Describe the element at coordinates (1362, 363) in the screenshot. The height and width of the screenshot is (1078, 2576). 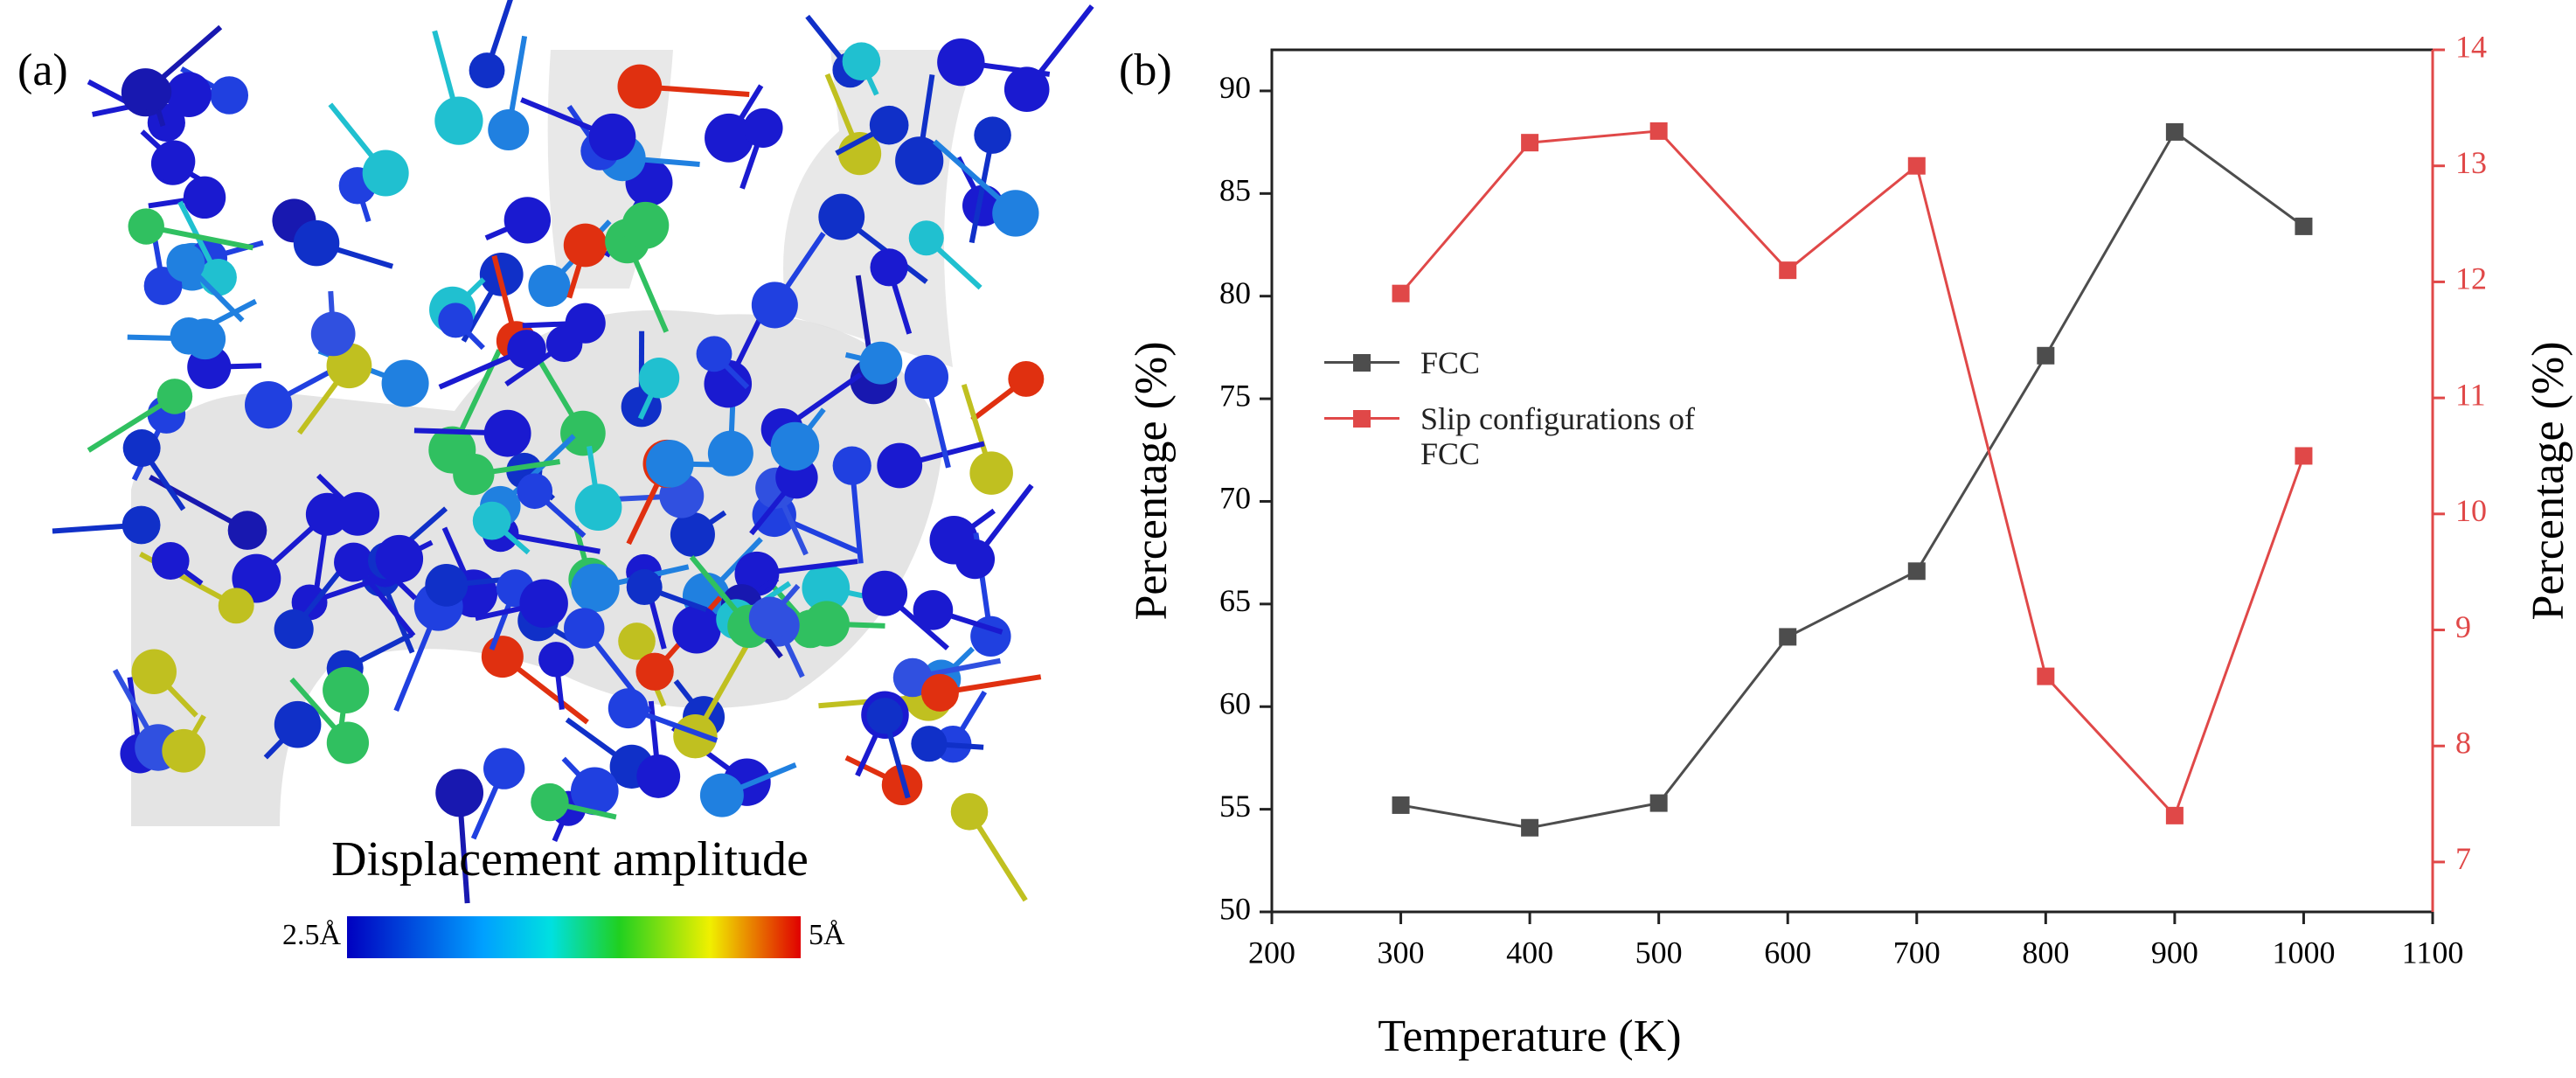
I see `legend-marker` at that location.